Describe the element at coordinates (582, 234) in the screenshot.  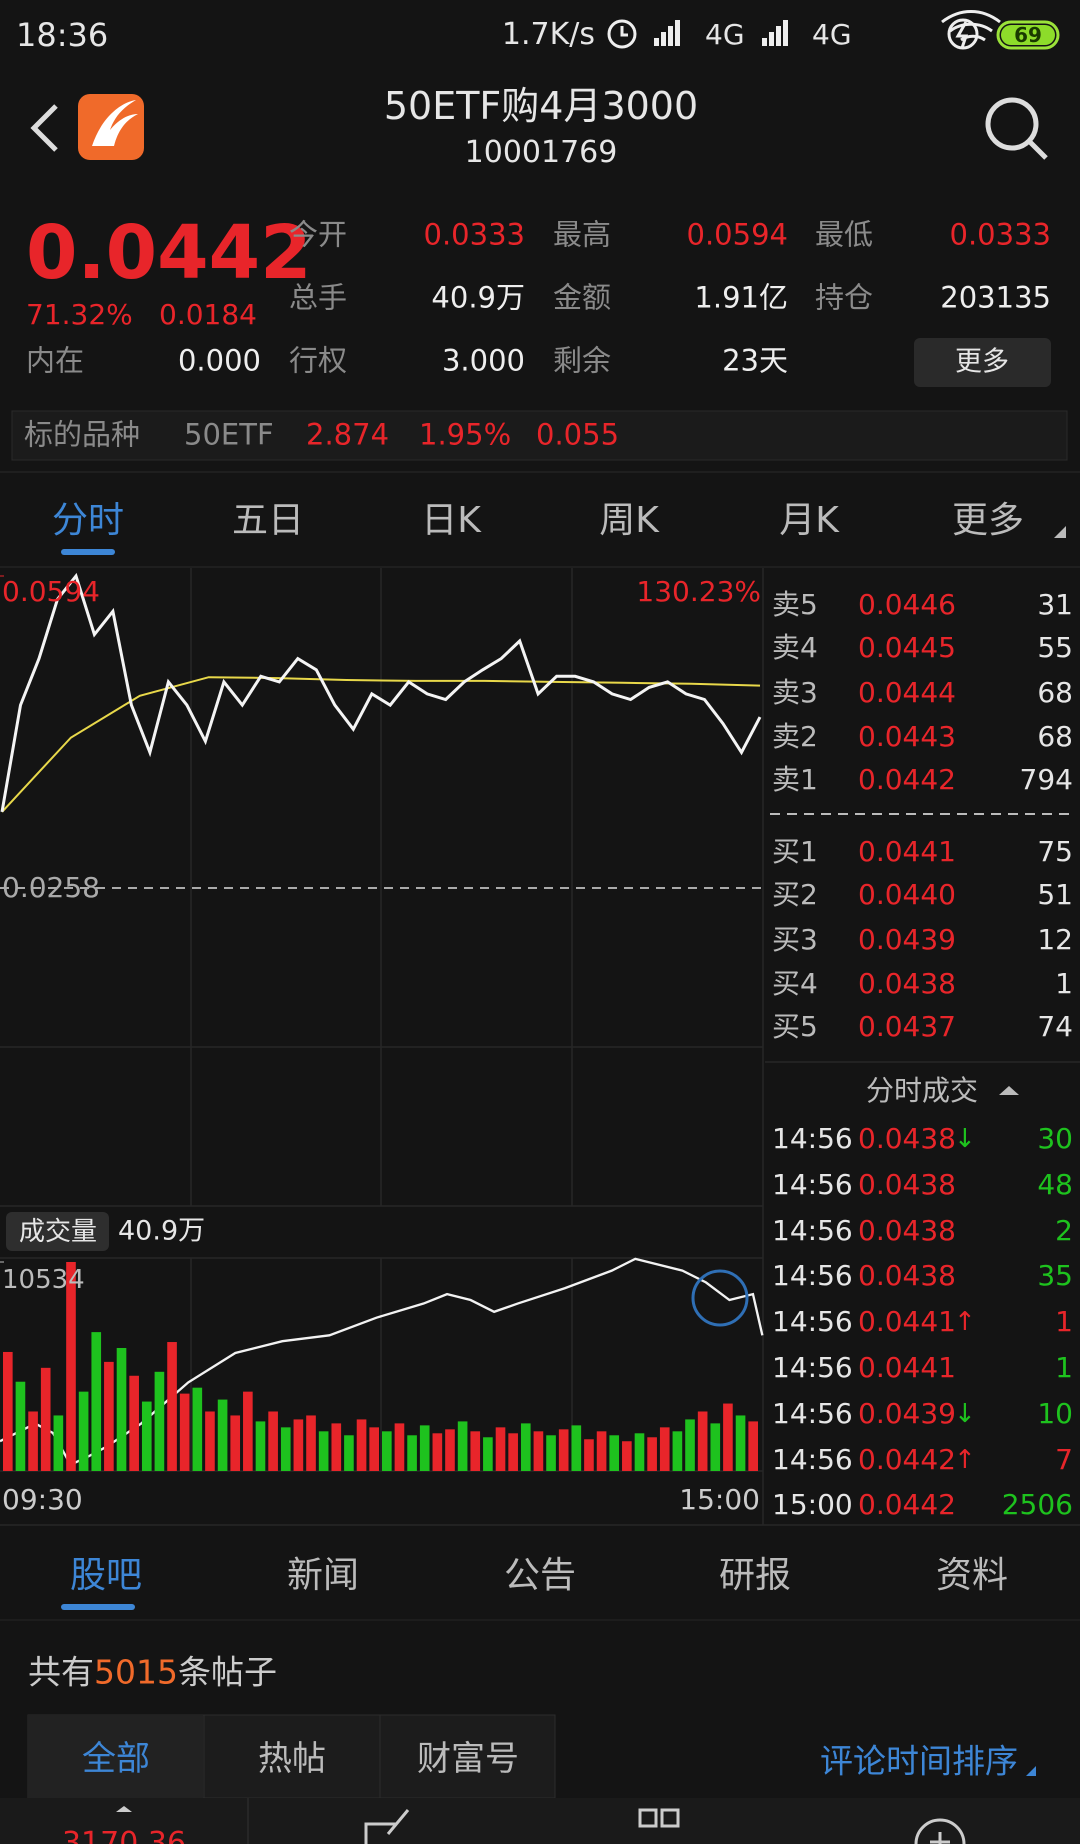
I see `field-label: 最高` at that location.